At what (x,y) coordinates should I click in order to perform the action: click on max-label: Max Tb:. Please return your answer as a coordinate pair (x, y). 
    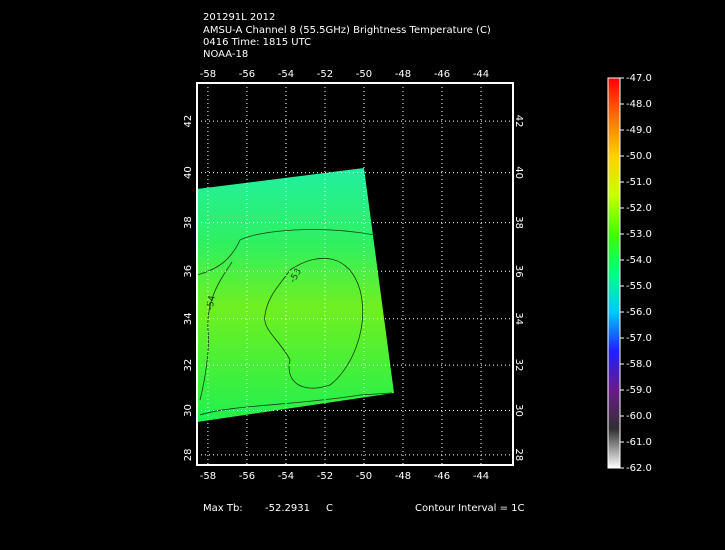
    Looking at the image, I should click on (223, 508).